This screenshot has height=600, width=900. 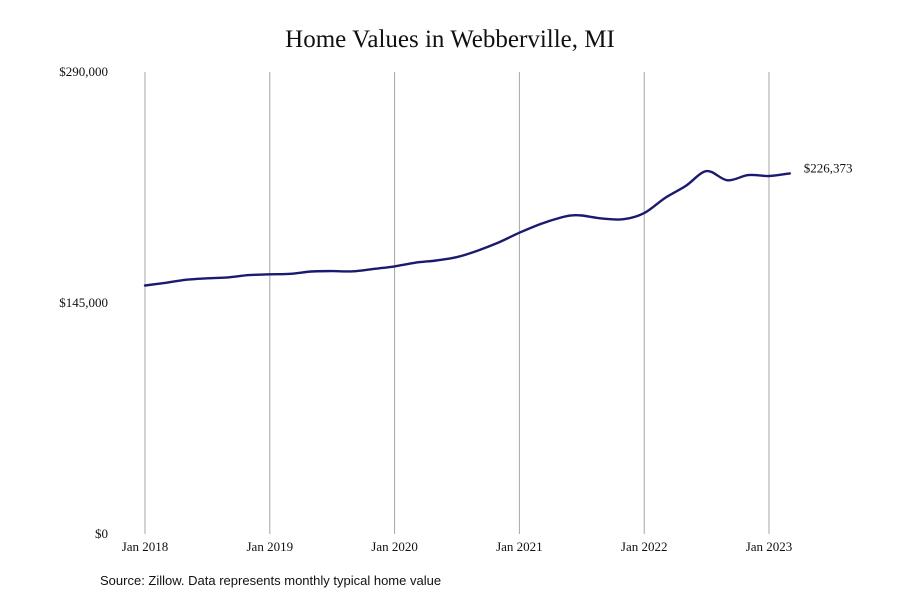 What do you see at coordinates (83, 302) in the screenshot?
I see `y-tick-label: $145,000` at bounding box center [83, 302].